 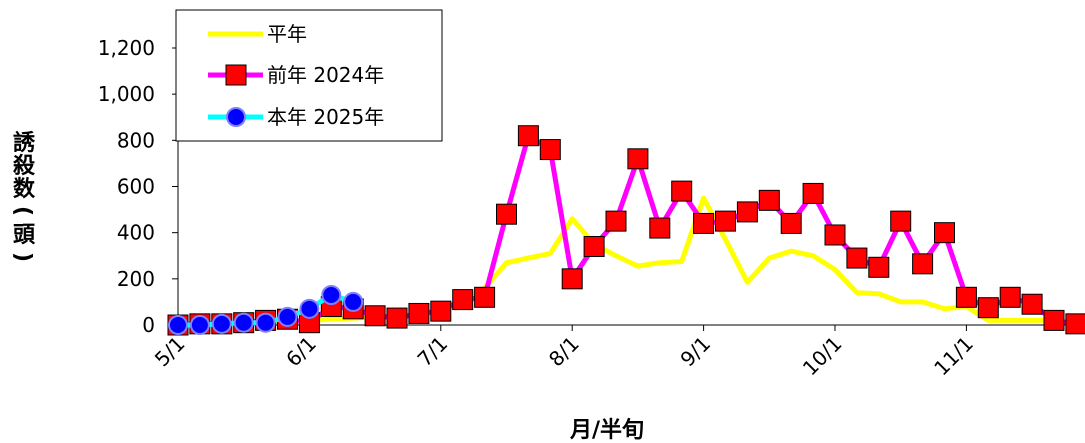 What do you see at coordinates (287, 34) in the screenshot?
I see `legend-label: 平年` at bounding box center [287, 34].